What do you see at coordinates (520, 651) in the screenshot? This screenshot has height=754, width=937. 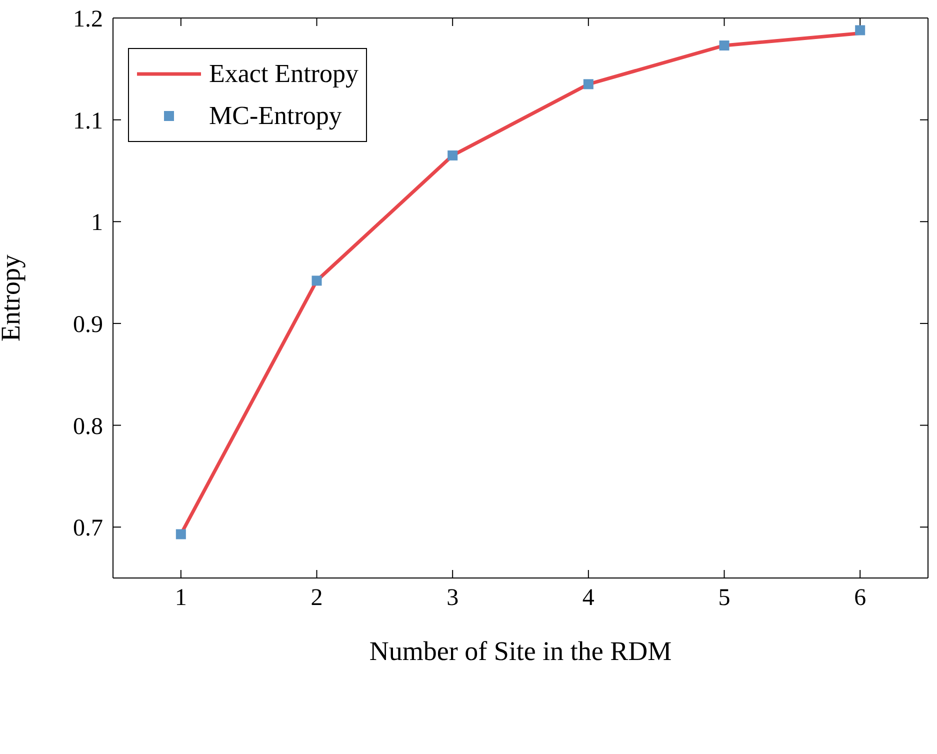 I see `x-axis-title: Number of Site in the RDM` at bounding box center [520, 651].